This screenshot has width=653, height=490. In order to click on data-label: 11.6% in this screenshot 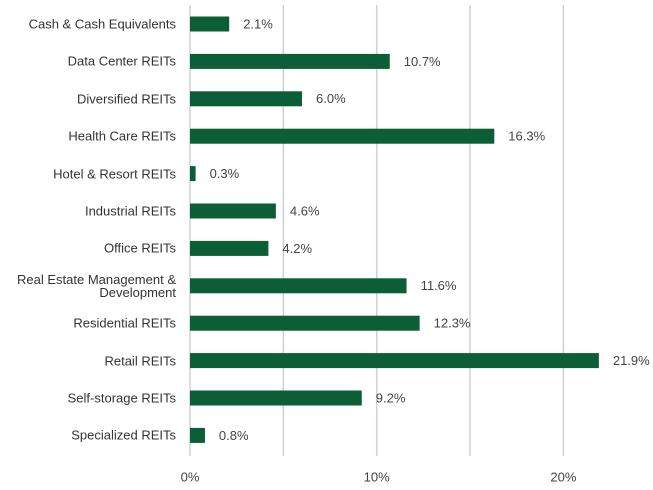, I will do `click(439, 285)`.